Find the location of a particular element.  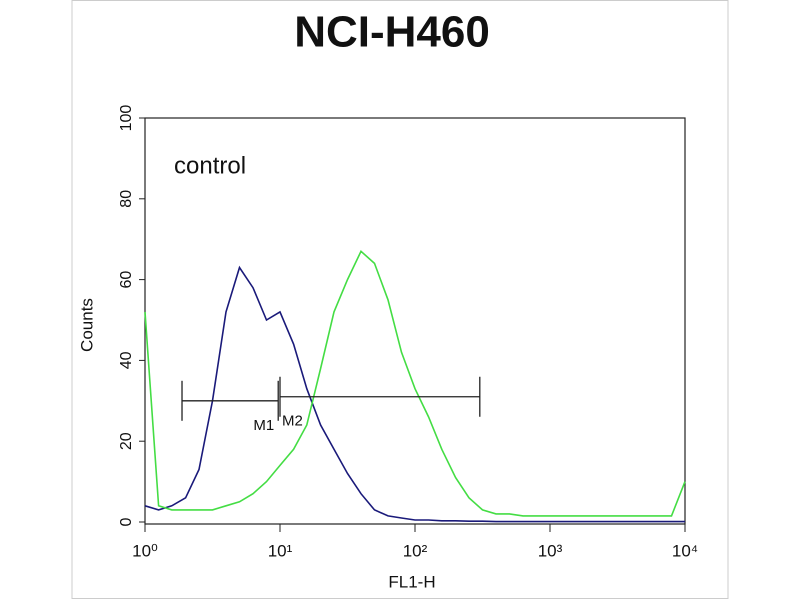

x-tick-label: 10² is located at coordinates (415, 550).